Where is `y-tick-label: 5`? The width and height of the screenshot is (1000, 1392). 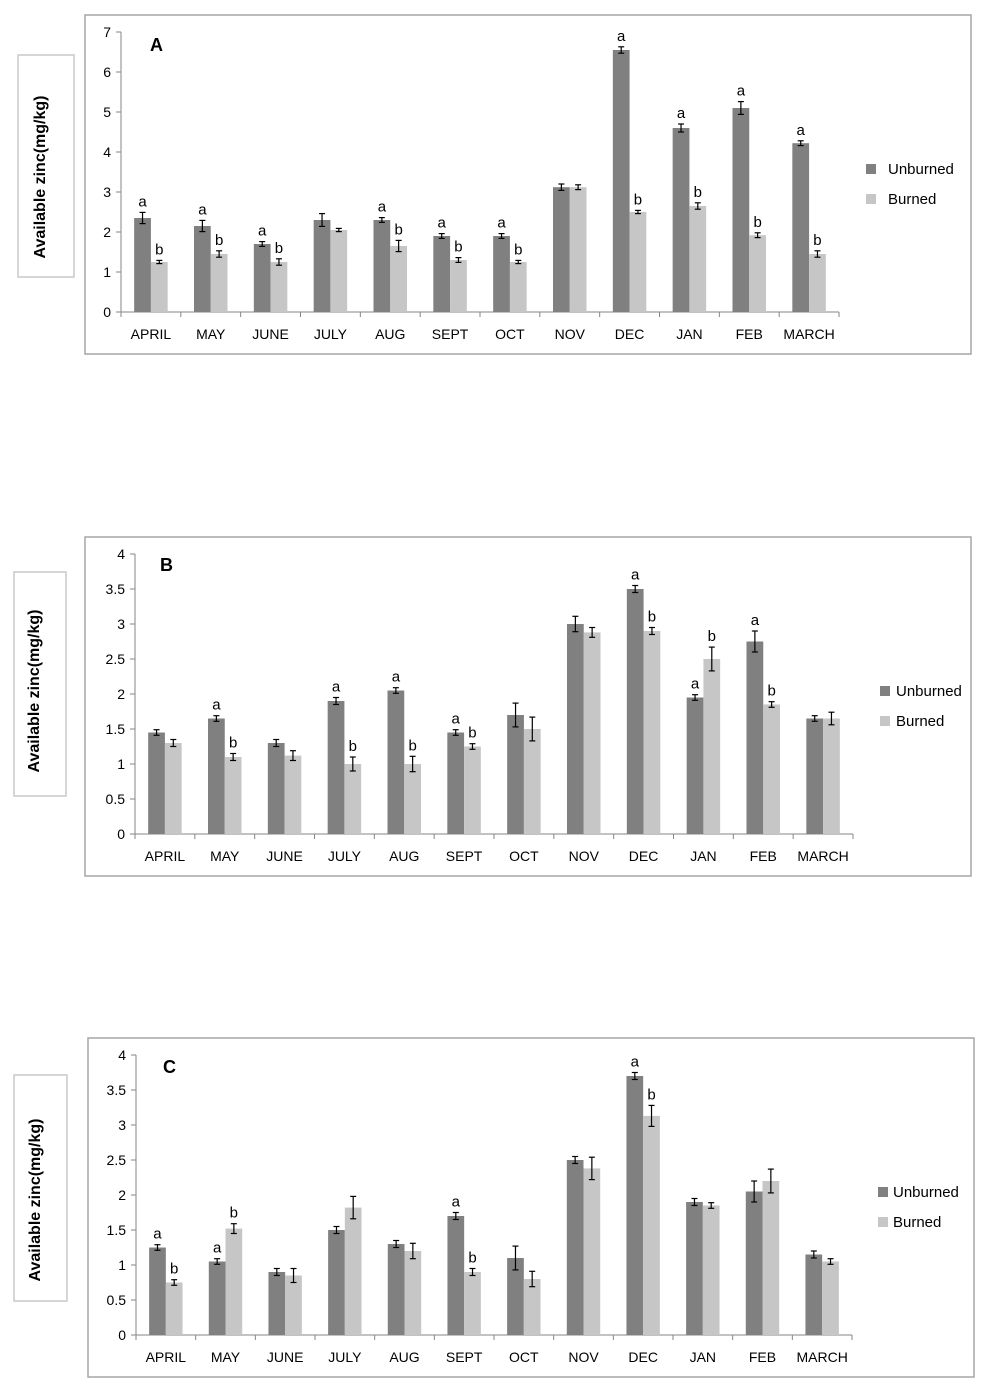
y-tick-label: 5 is located at coordinates (107, 112).